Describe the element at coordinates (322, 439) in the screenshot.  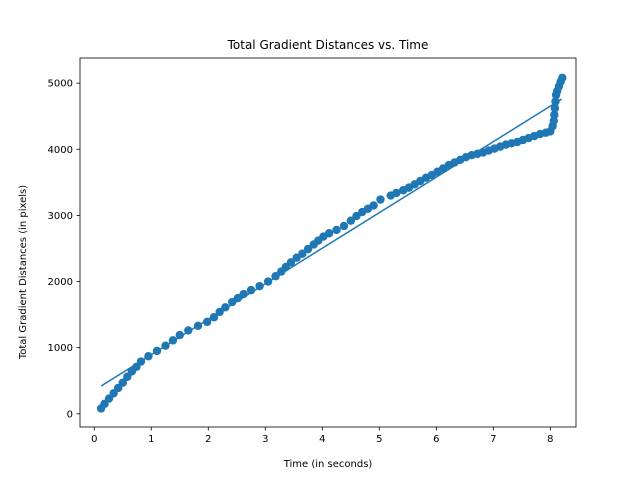
I see `x-tick-label: 4` at that location.